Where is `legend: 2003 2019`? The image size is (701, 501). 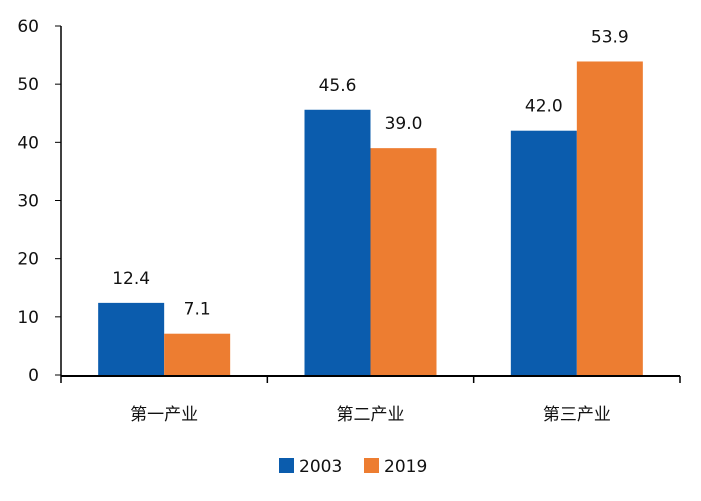 legend: 2003 2019 is located at coordinates (353, 467).